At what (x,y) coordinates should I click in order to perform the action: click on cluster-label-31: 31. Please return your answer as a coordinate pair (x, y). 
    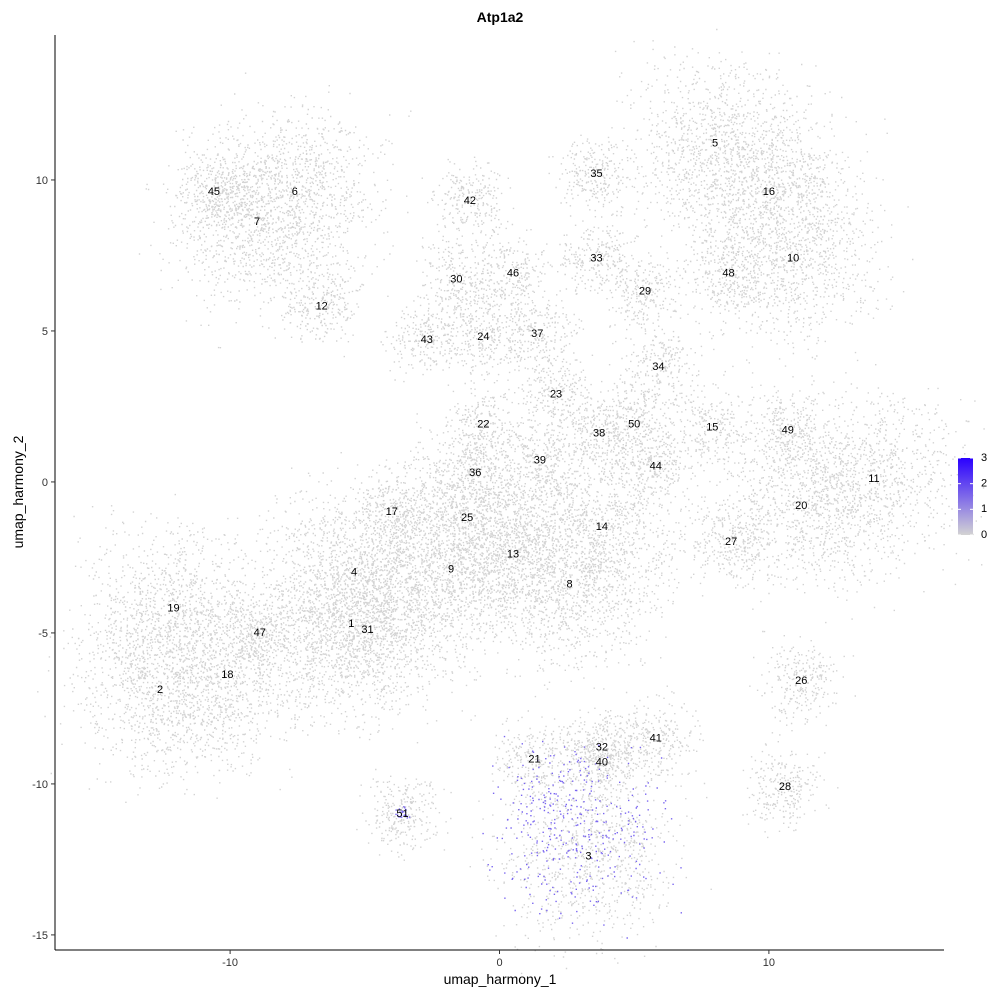
    Looking at the image, I should click on (367, 630).